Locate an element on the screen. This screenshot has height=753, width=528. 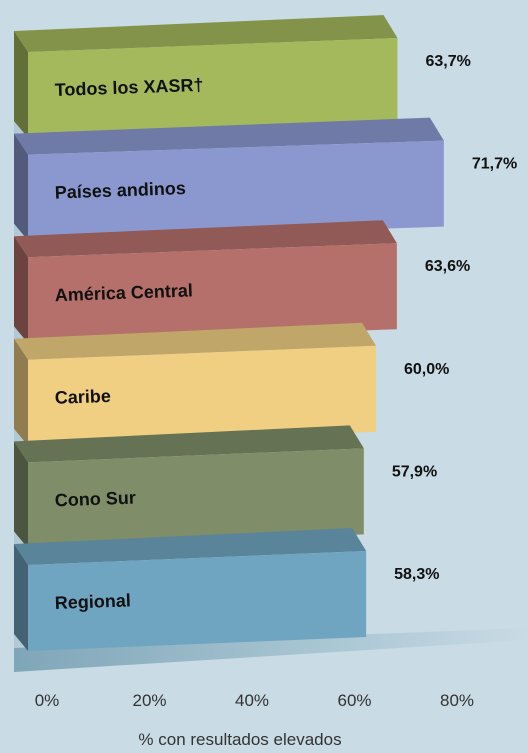
x-tick-label: 80% is located at coordinates (457, 700).